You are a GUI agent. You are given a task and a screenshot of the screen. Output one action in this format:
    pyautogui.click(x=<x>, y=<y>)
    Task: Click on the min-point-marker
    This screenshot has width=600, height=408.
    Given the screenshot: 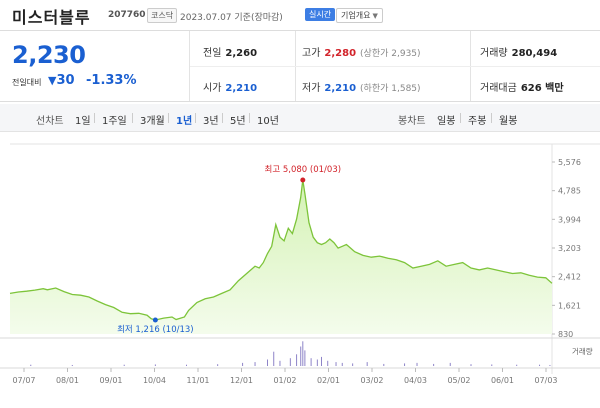 What is the action you would take?
    pyautogui.click(x=155, y=320)
    